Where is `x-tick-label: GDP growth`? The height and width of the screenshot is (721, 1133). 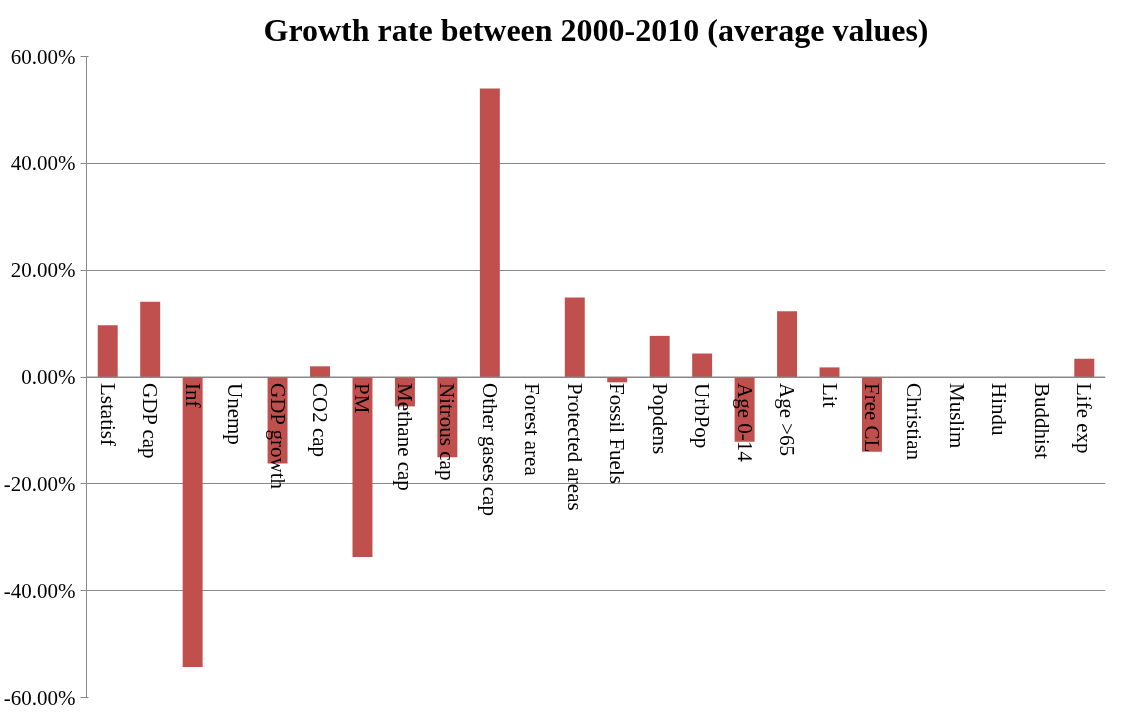 x-tick-label: GDP growth is located at coordinates (277, 436).